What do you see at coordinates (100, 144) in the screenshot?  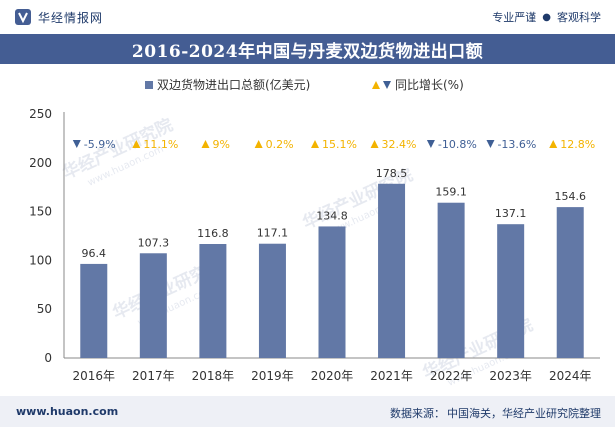 I see `growth-rate-label: -5.9%` at bounding box center [100, 144].